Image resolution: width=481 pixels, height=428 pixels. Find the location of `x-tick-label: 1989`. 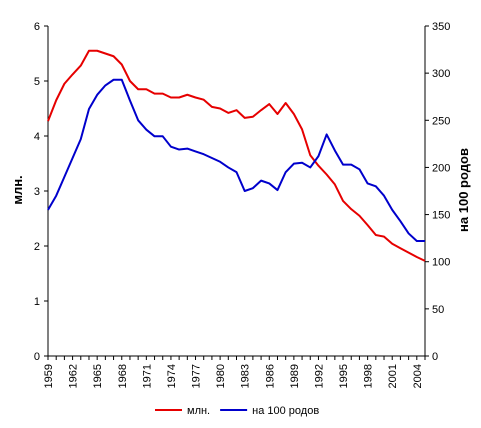

x-tick-label: 1989 is located at coordinates (295, 376).